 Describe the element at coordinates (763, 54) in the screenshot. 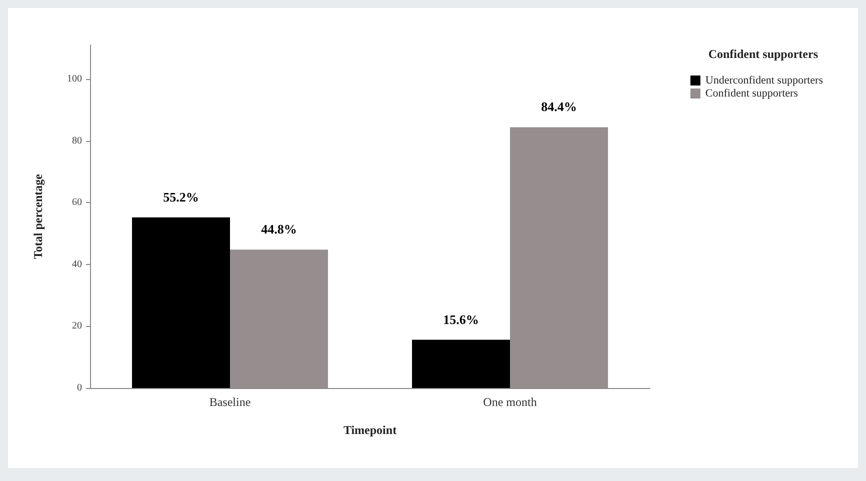

I see `legend-title: Confident supporters` at that location.